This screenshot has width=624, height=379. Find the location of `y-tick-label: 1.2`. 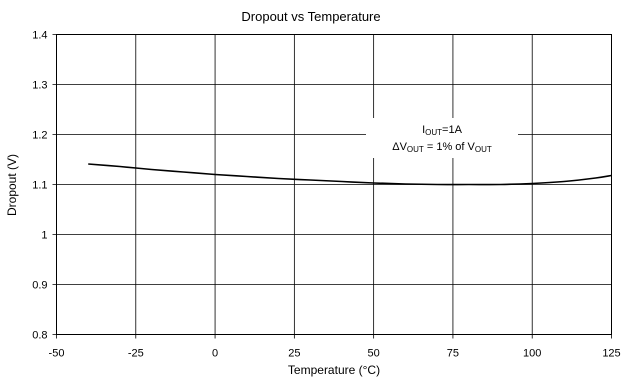

y-tick-label: 1.2 is located at coordinates (39, 136).